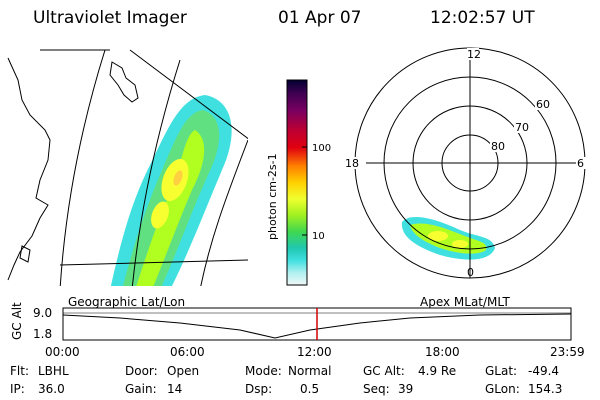 Image resolution: width=600 pixels, height=400 pixels. Describe the element at coordinates (448, 238) in the screenshot. I see `aurora-polar` at that location.